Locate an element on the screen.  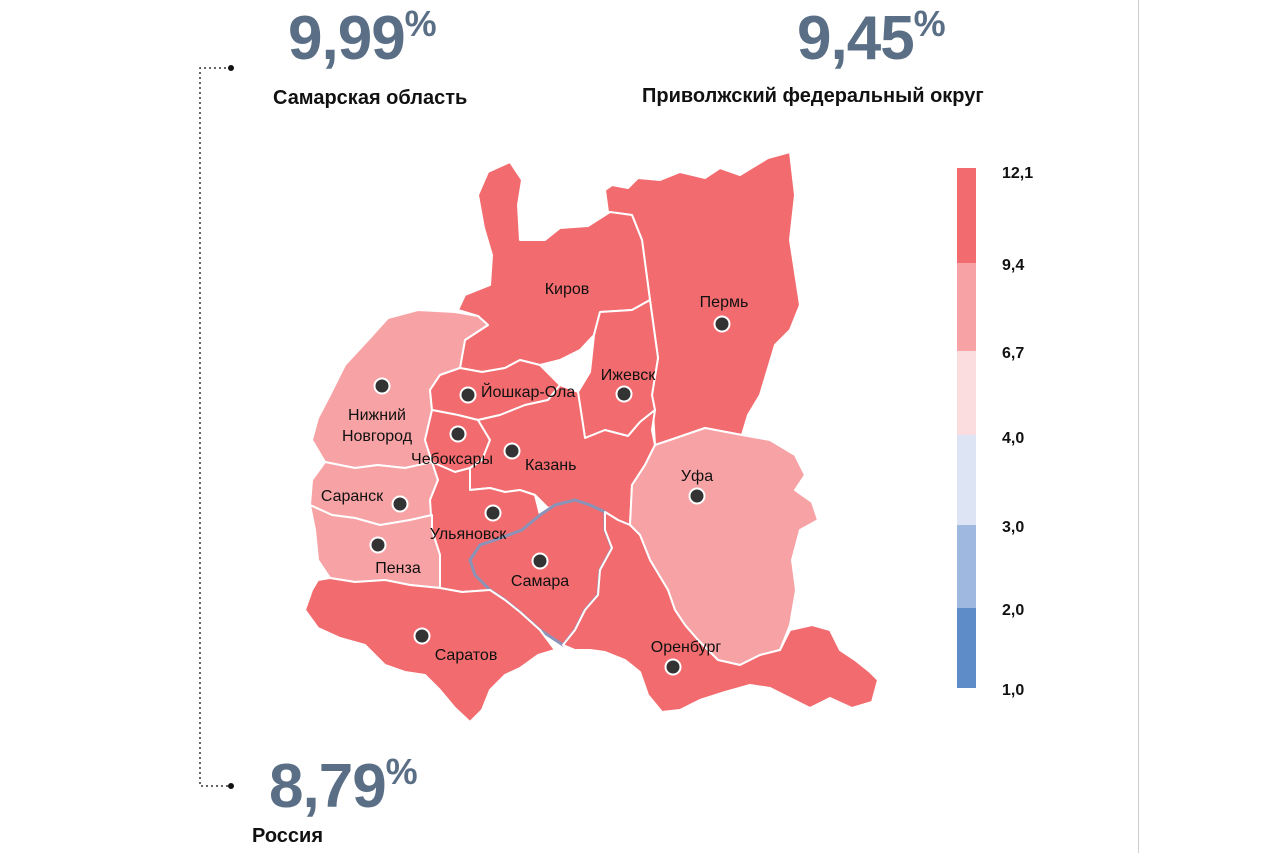
legend-tick: 6,7 is located at coordinates (1013, 353).